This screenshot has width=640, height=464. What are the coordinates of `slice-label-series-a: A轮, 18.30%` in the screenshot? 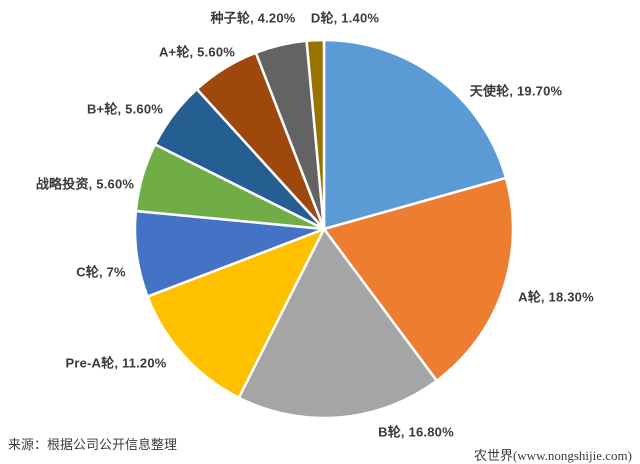 It's located at (556, 297).